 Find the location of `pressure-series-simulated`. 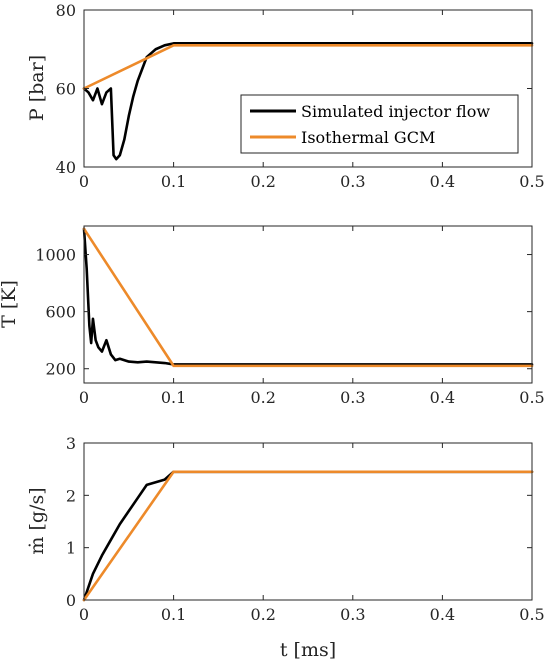

pressure-series-simulated is located at coordinates (308, 101).